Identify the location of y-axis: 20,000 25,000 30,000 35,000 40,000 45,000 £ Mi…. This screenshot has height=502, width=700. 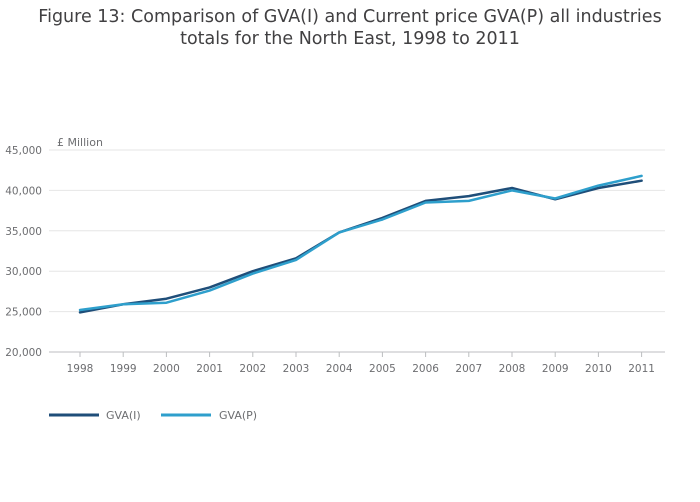
(54, 247).